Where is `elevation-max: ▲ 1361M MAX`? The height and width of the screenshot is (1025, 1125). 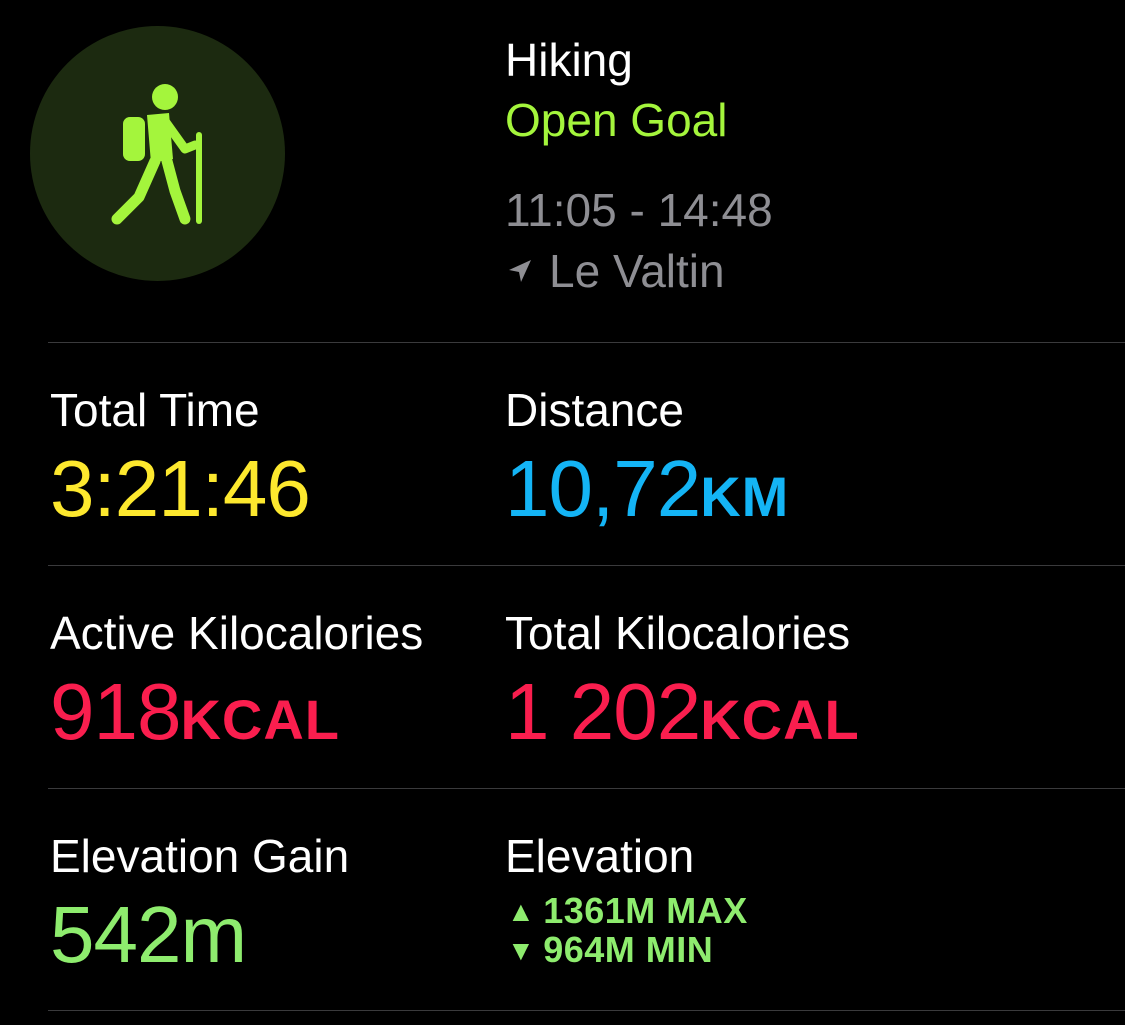 elevation-max: ▲ 1361M MAX is located at coordinates (627, 910).